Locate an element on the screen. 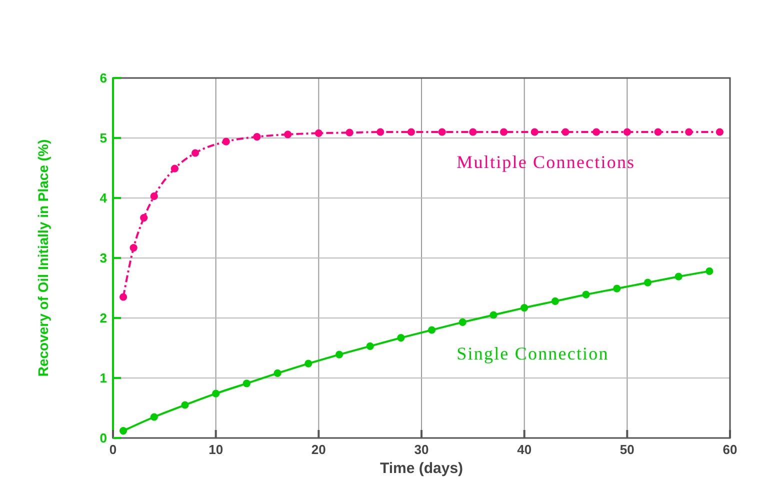  series-label: Single Connection is located at coordinates (532, 354).